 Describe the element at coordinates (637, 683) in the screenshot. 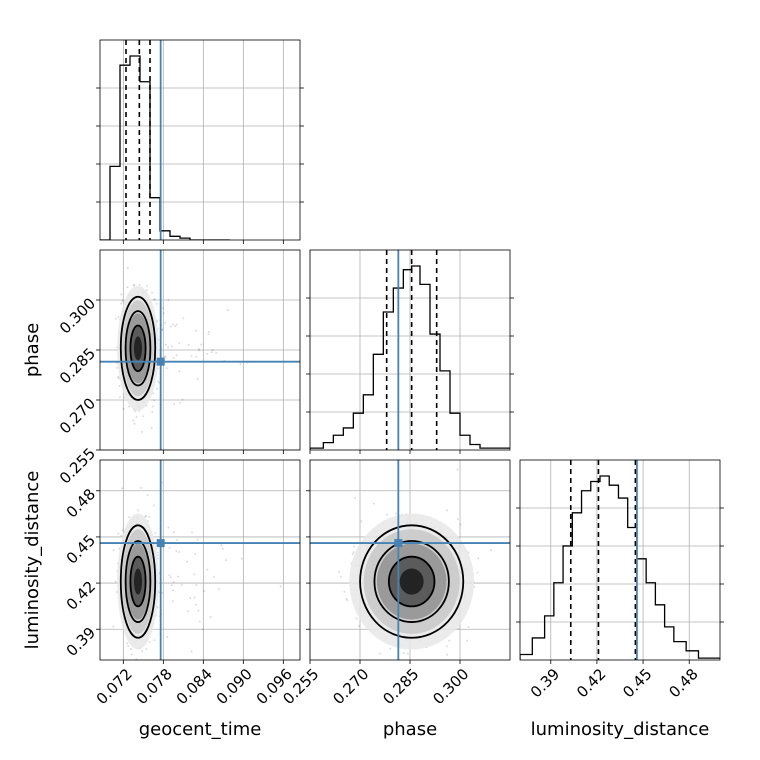

I see `x-tick-label: 0.45` at that location.